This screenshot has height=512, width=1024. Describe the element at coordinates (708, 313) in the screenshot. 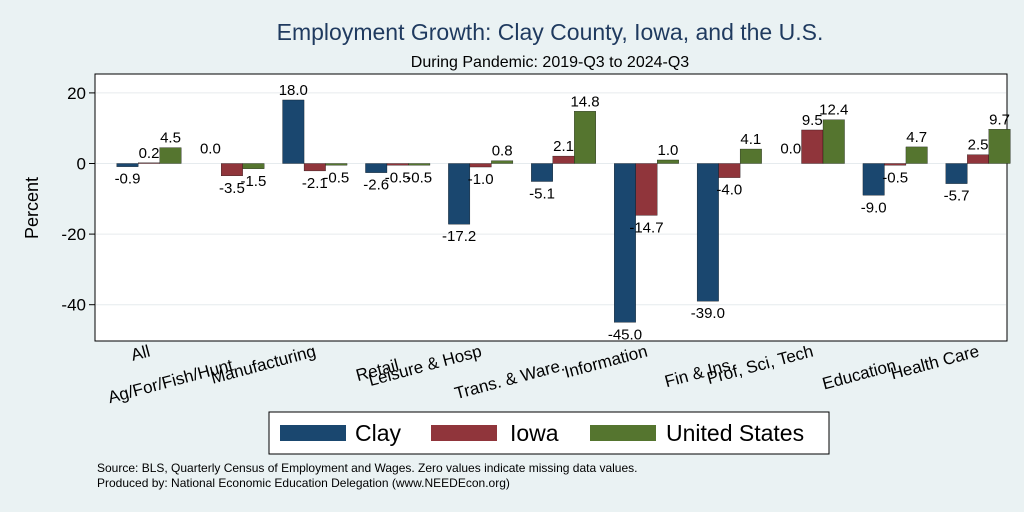

I see `data-label-clay-fin-ins: -39.0` at that location.